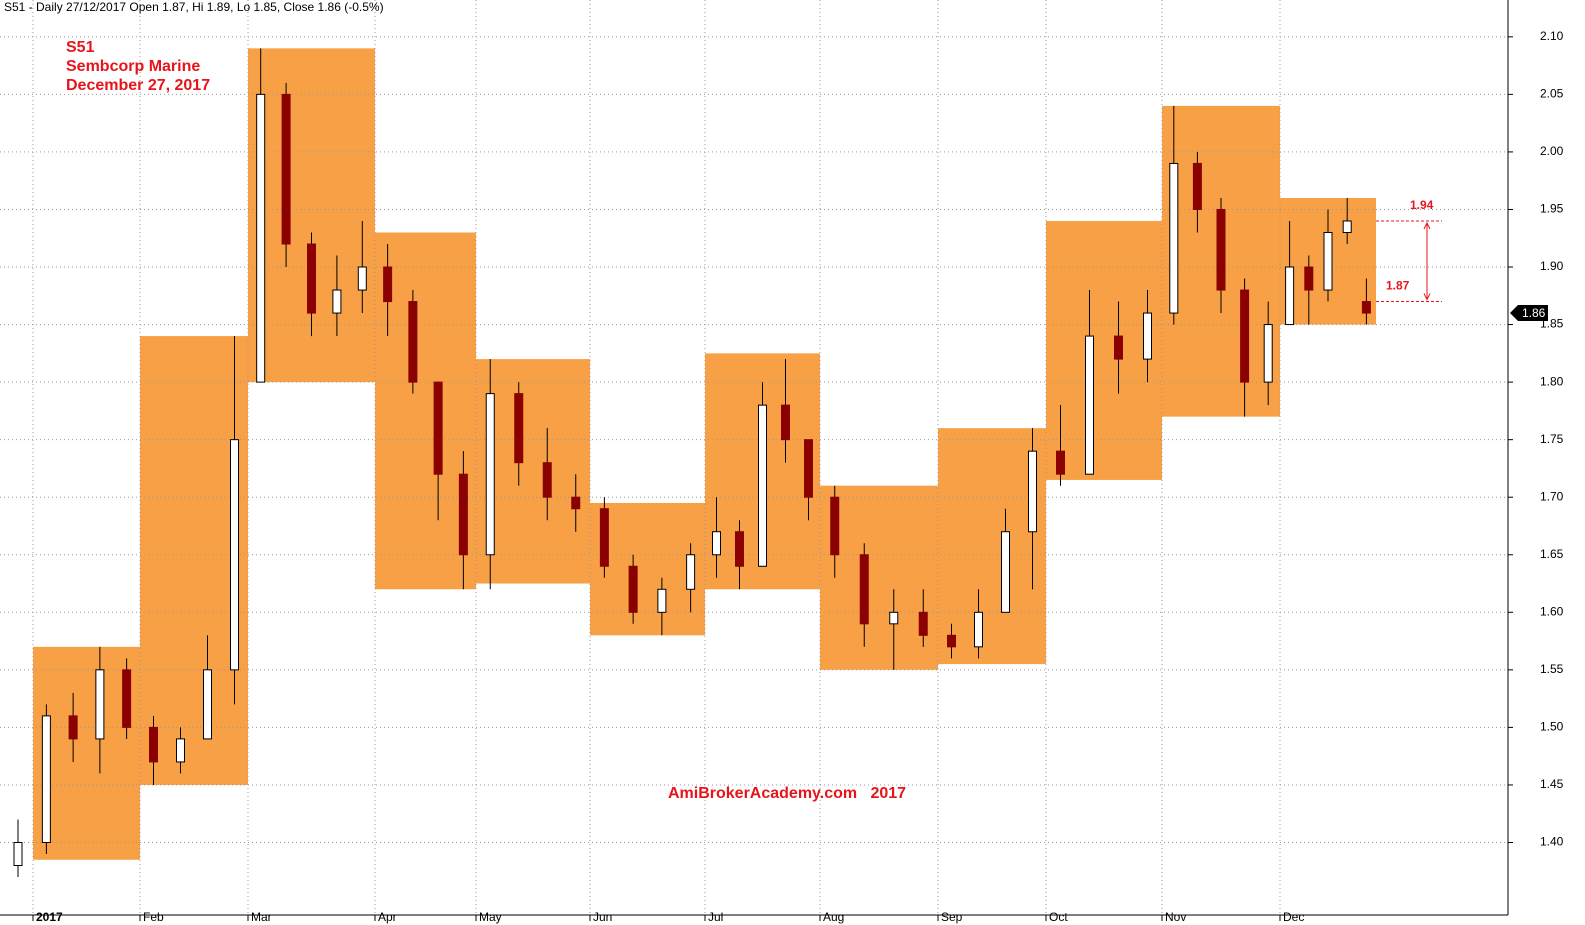 The width and height of the screenshot is (1585, 925). What do you see at coordinates (1552, 36) in the screenshot?
I see `y-tick-label: 2.10` at bounding box center [1552, 36].